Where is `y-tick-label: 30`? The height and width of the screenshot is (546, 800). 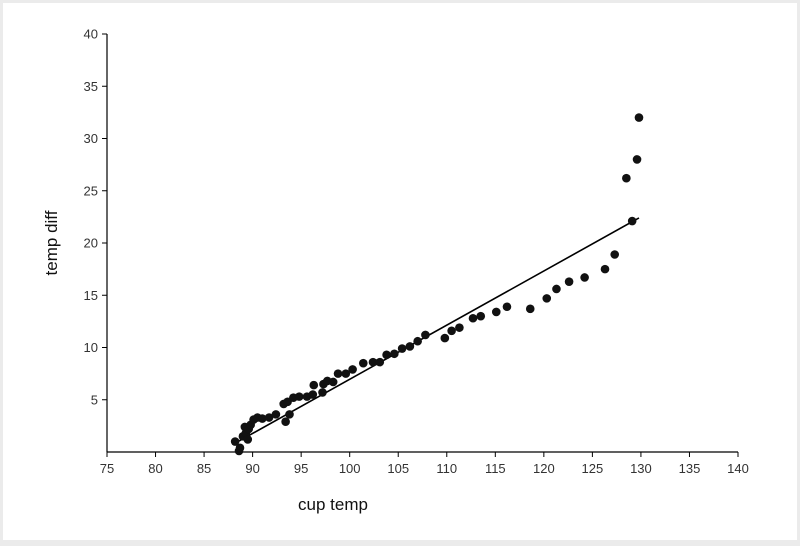
y-tick-label: 30 is located at coordinates (91, 138).